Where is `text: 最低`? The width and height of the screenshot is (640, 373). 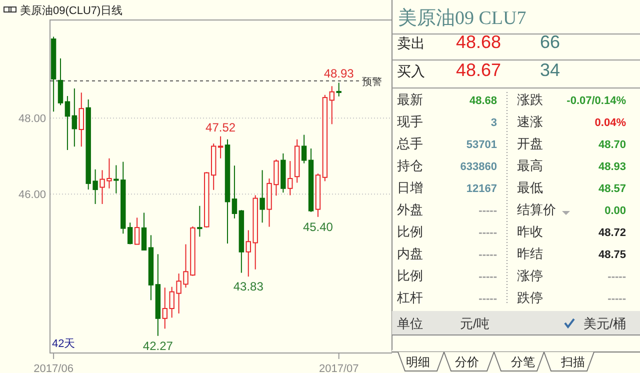 text: 最低 is located at coordinates (530, 187).